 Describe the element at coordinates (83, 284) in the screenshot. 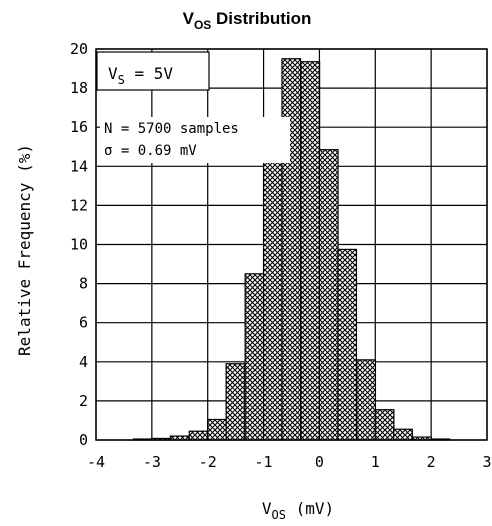

I see `y-tick-label: 8` at that location.